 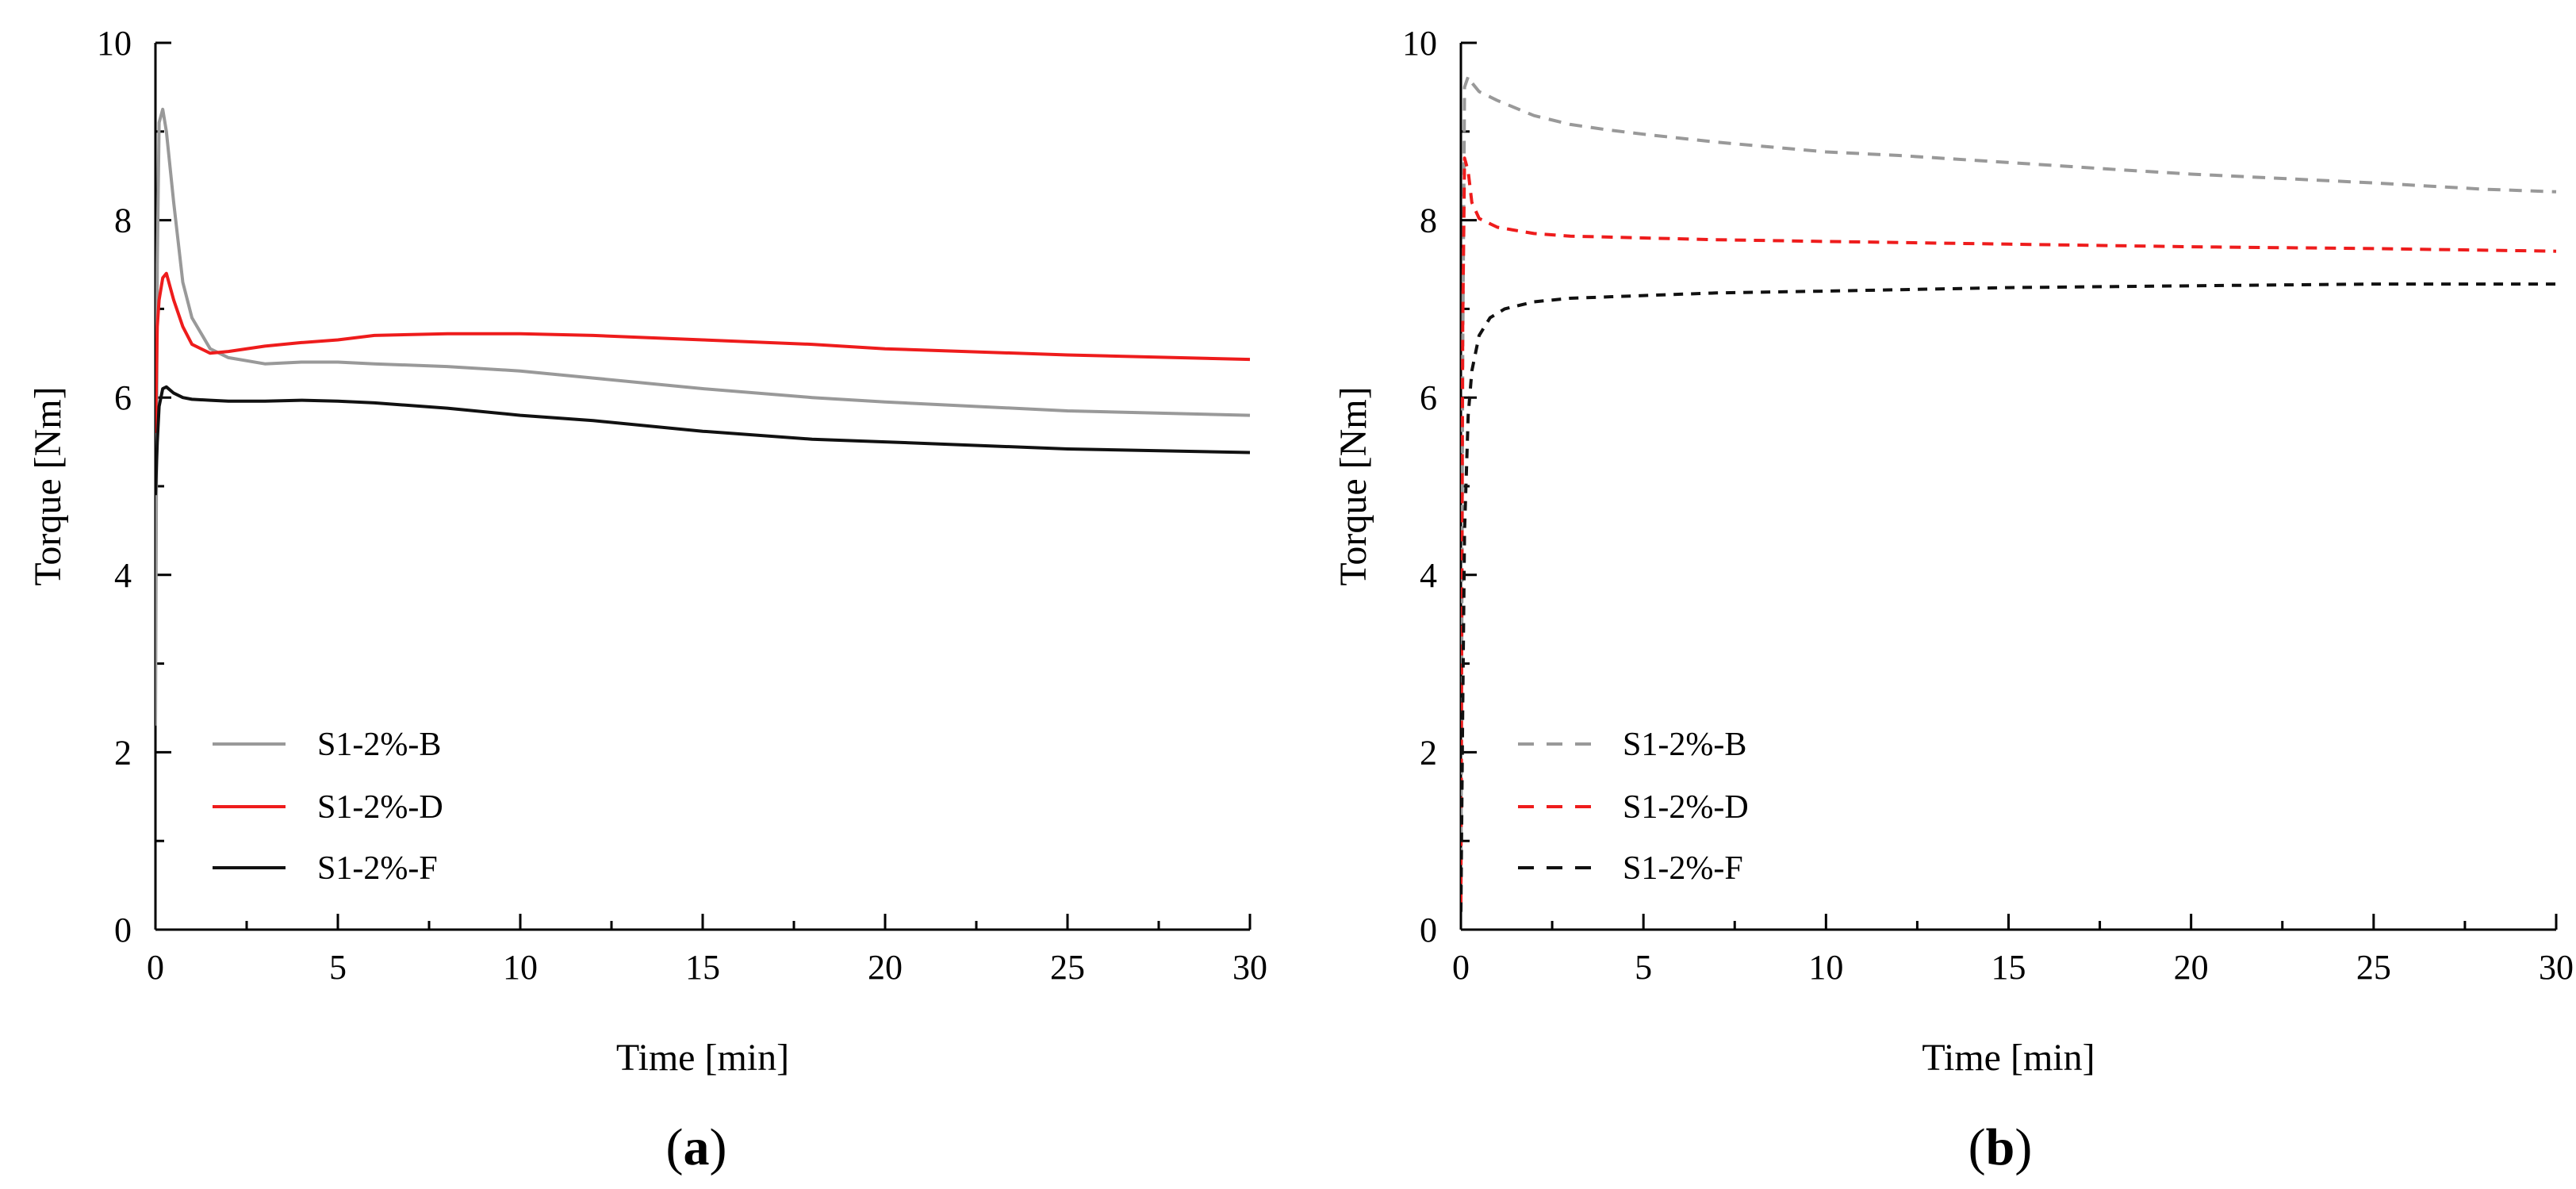 I want to click on panel-label: (b), so click(x=2001, y=1147).